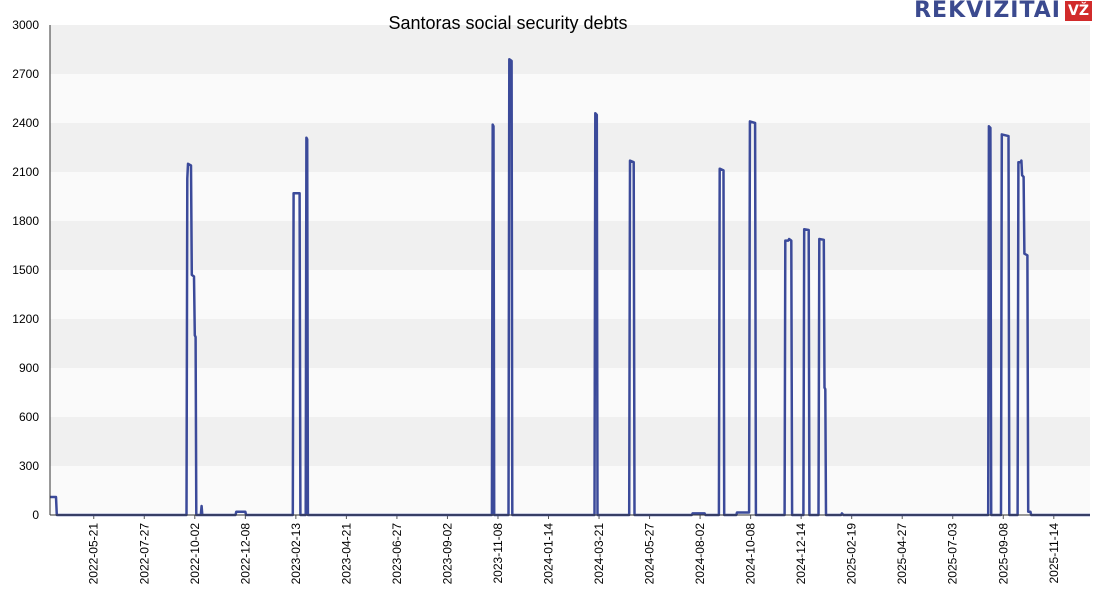 Image resolution: width=1100 pixels, height=590 pixels. Describe the element at coordinates (1078, 11) in the screenshot. I see `logo-badge: VŽ` at that location.